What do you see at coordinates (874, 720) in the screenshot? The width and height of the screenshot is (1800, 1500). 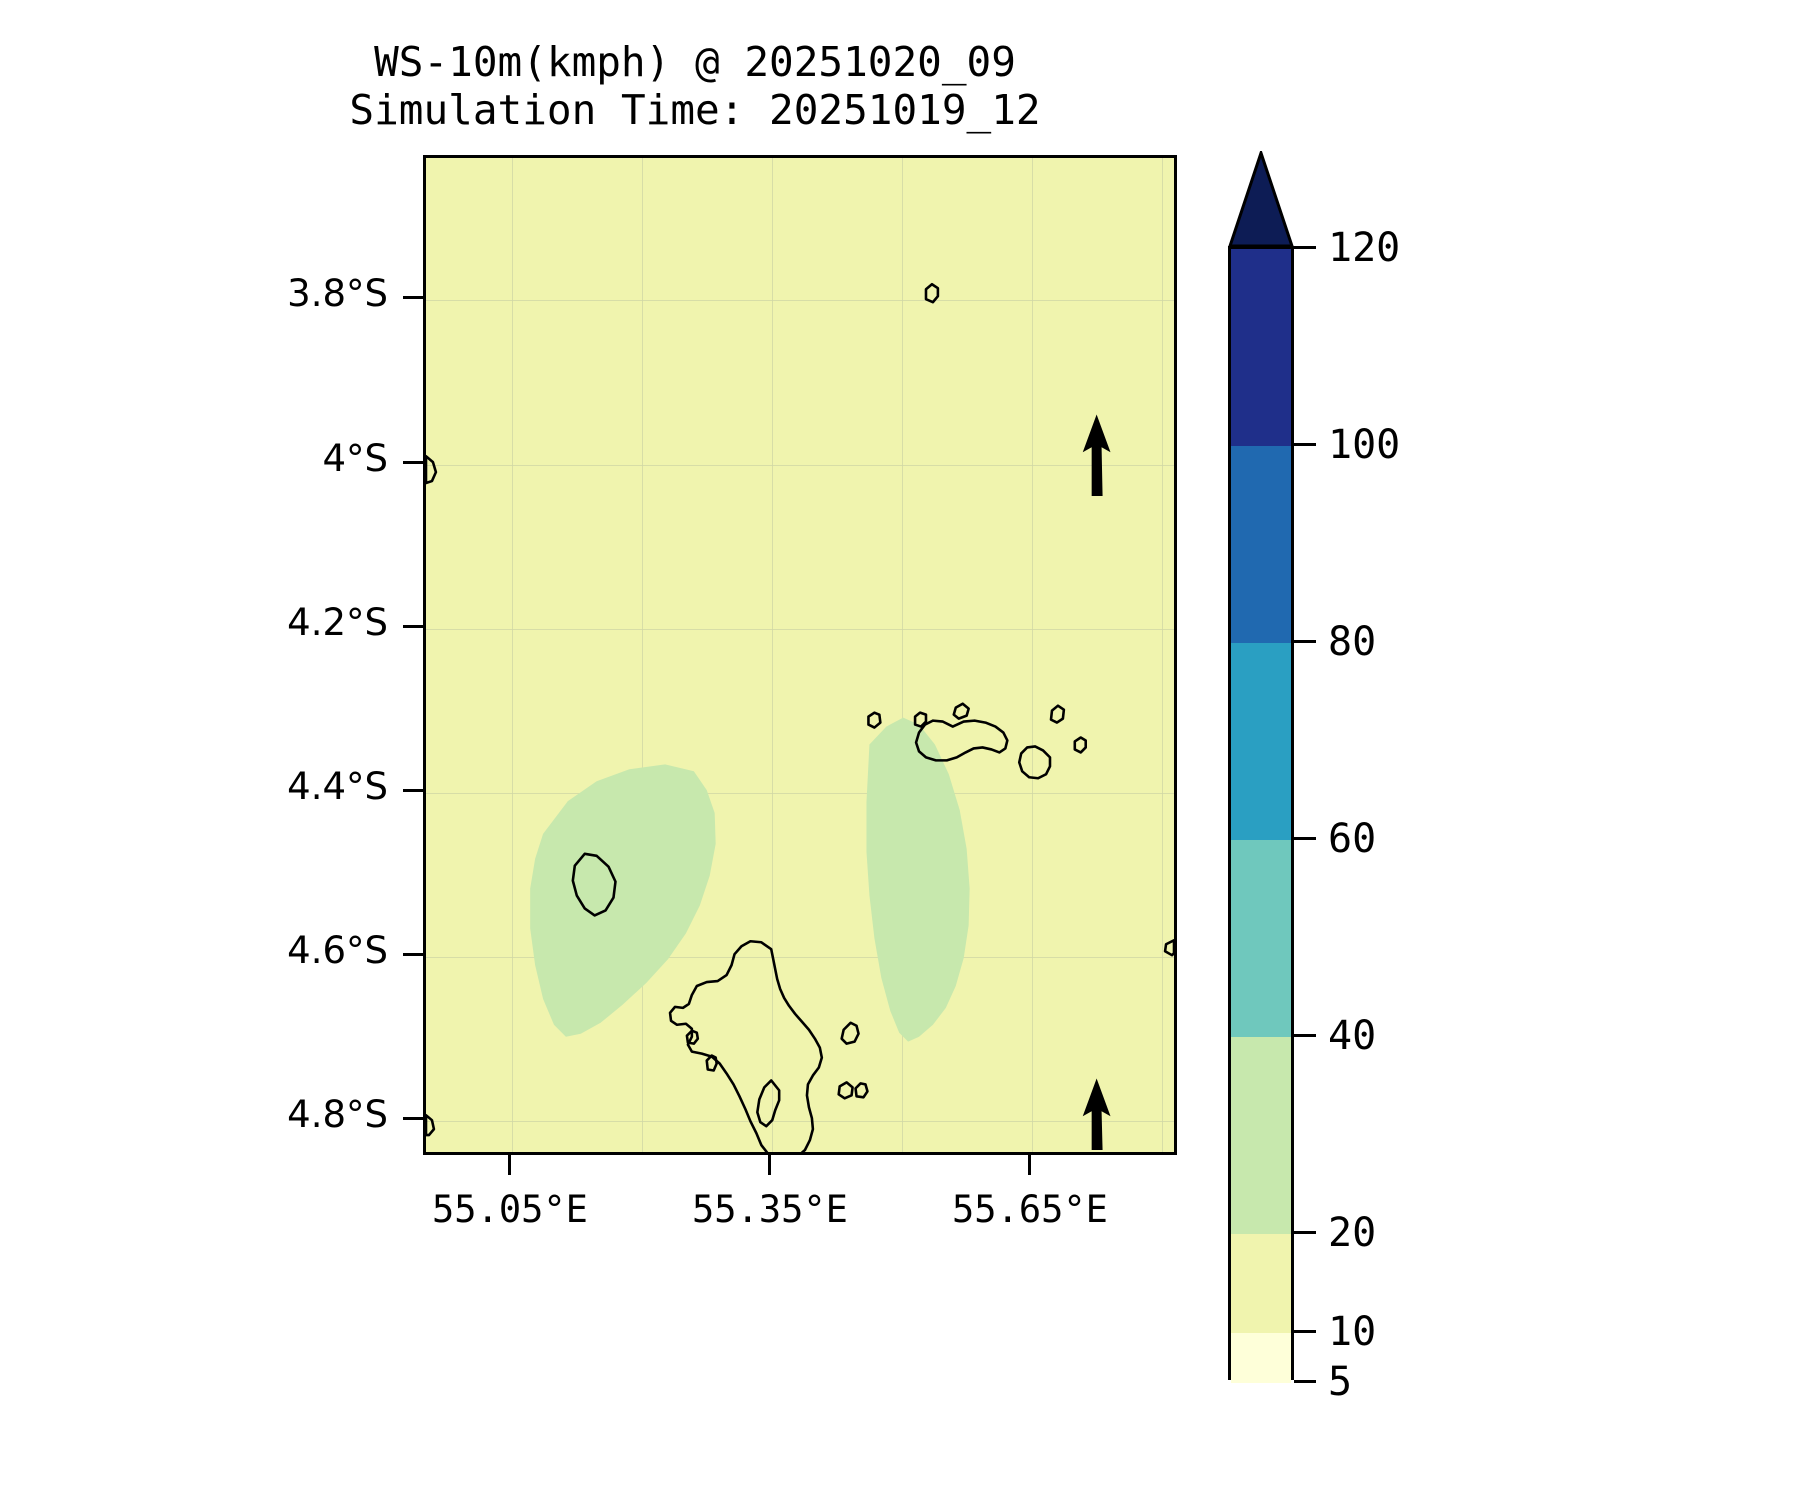 I see `coastline-islet-north-small` at bounding box center [874, 720].